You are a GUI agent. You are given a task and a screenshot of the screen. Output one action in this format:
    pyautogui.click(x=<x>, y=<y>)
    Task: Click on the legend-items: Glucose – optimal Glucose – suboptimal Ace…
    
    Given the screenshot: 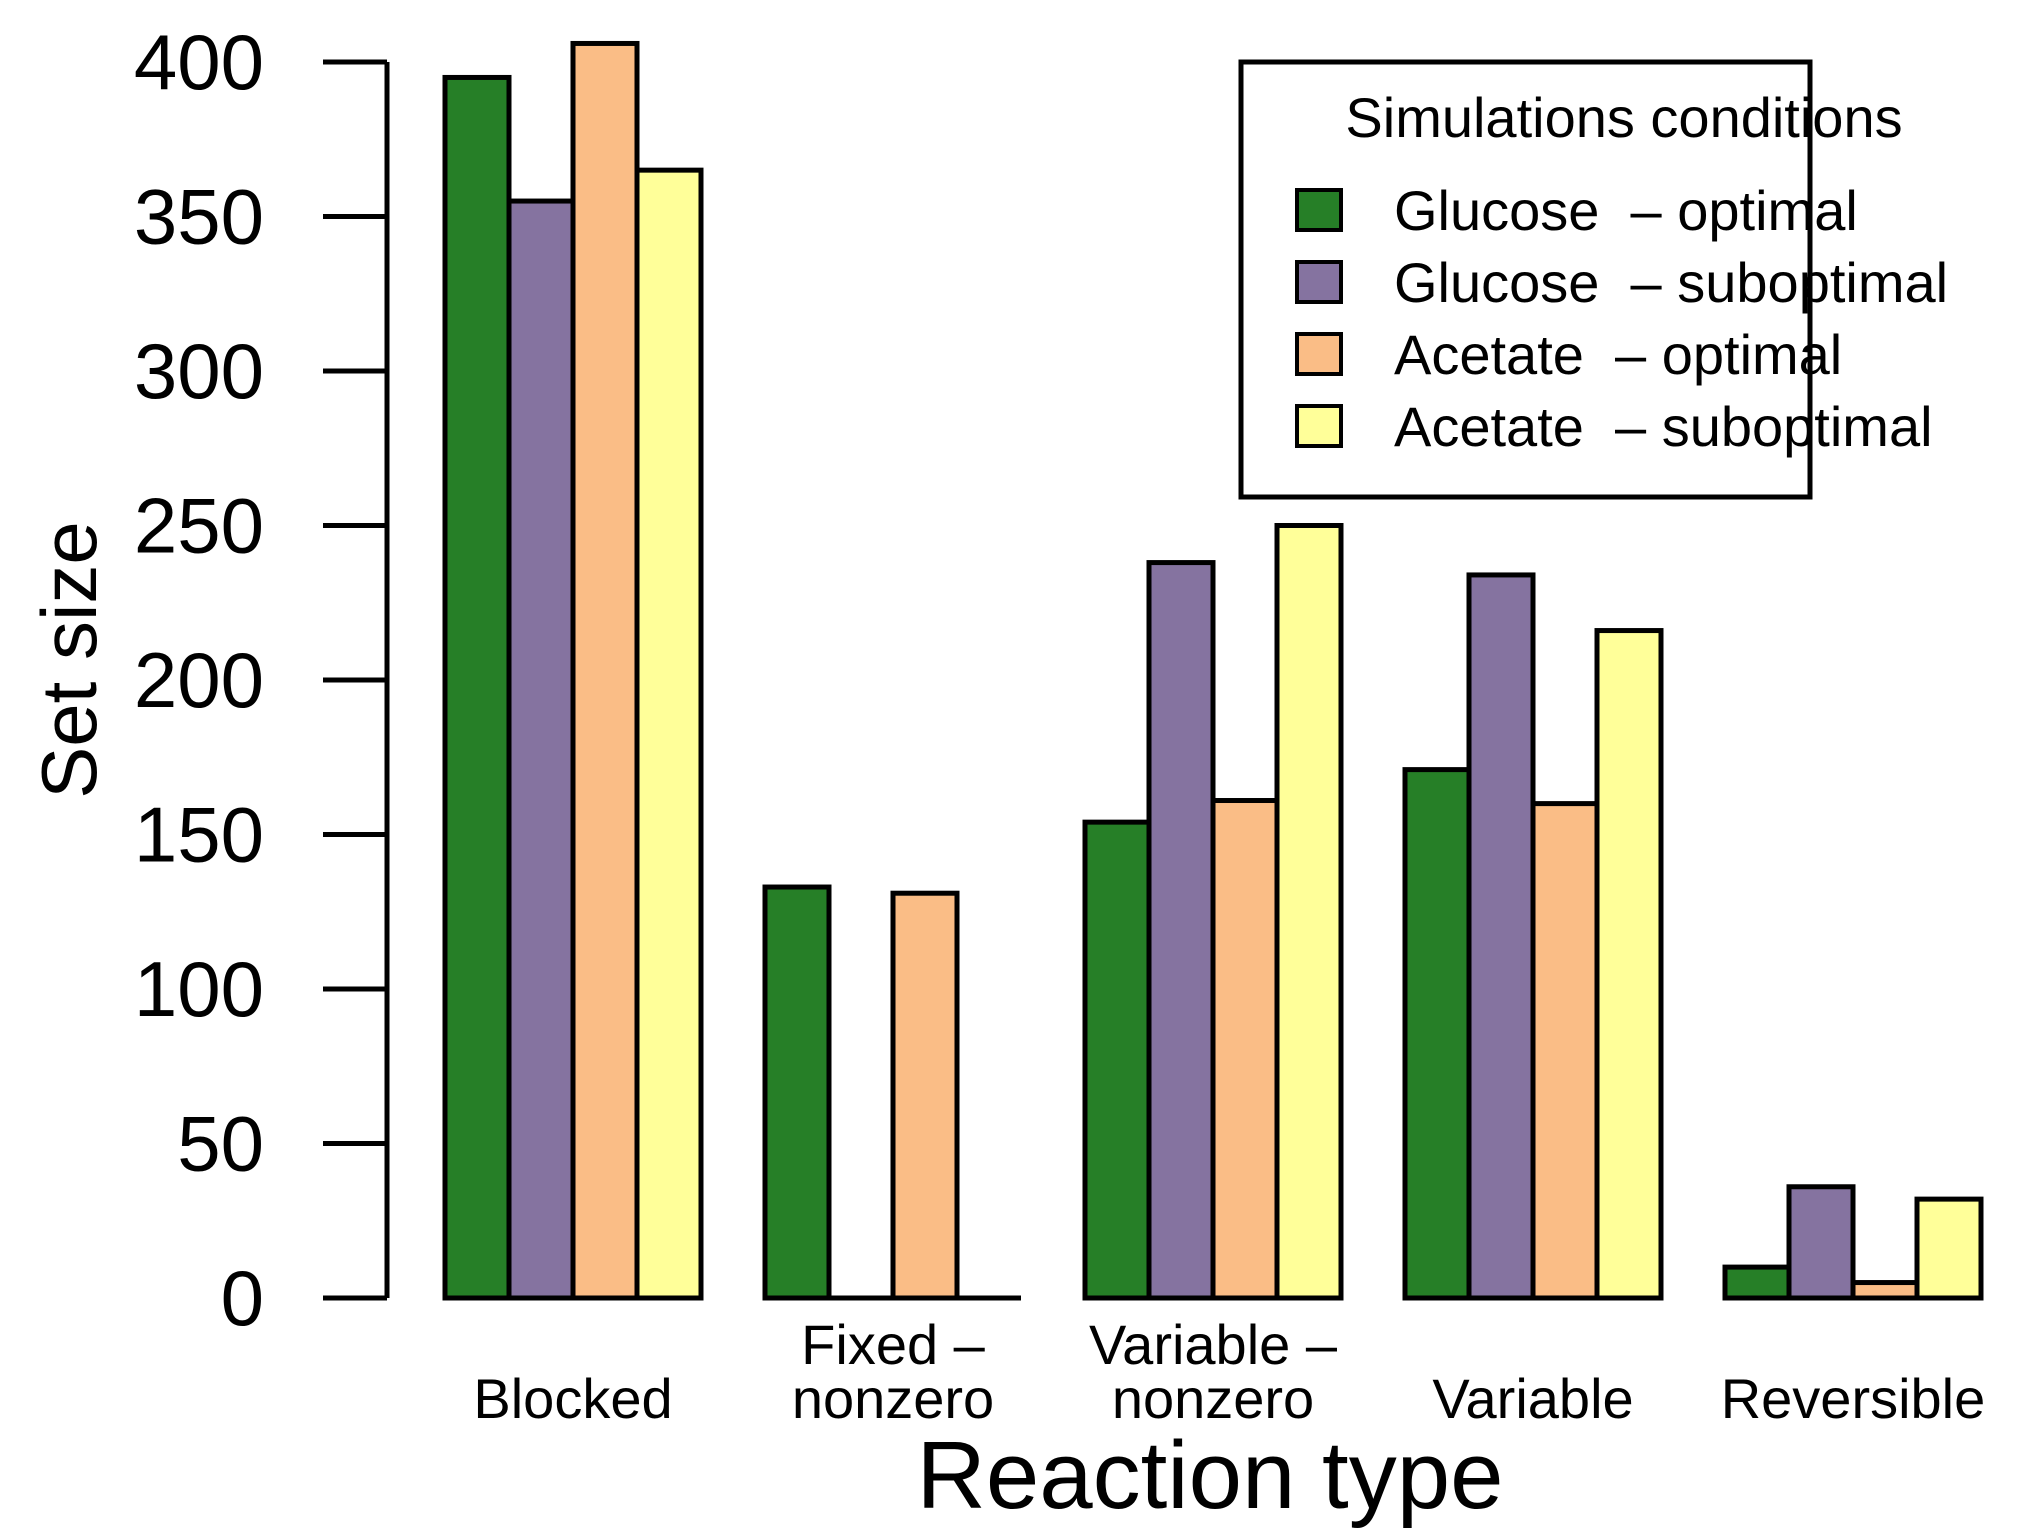 What is the action you would take?
    pyautogui.click(x=1621, y=318)
    